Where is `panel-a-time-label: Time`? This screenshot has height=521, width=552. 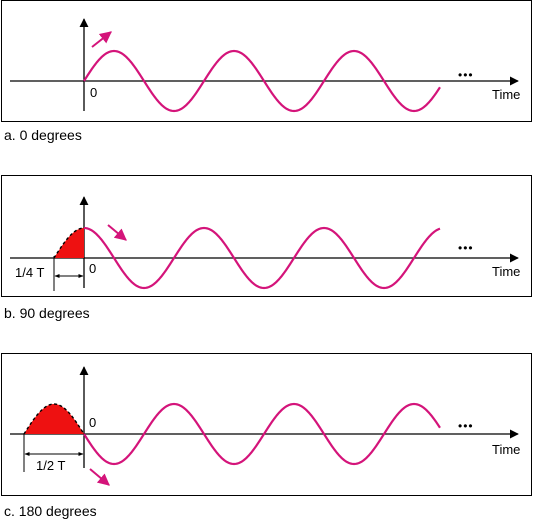
panel-a-time-label: Time is located at coordinates (506, 94).